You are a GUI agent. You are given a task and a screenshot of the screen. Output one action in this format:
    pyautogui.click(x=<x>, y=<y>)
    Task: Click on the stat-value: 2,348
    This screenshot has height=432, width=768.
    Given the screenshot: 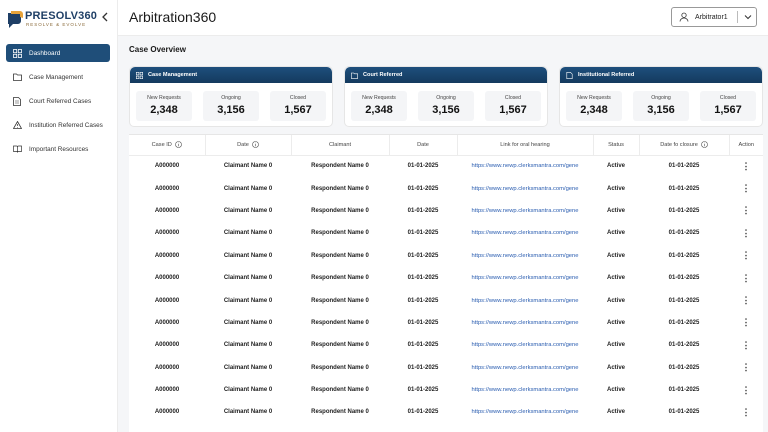 What is the action you would take?
    pyautogui.click(x=594, y=110)
    